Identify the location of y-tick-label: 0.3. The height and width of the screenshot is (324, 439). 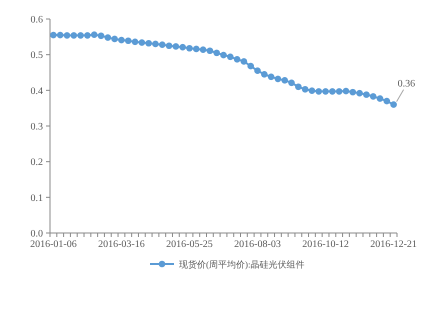
(36, 127).